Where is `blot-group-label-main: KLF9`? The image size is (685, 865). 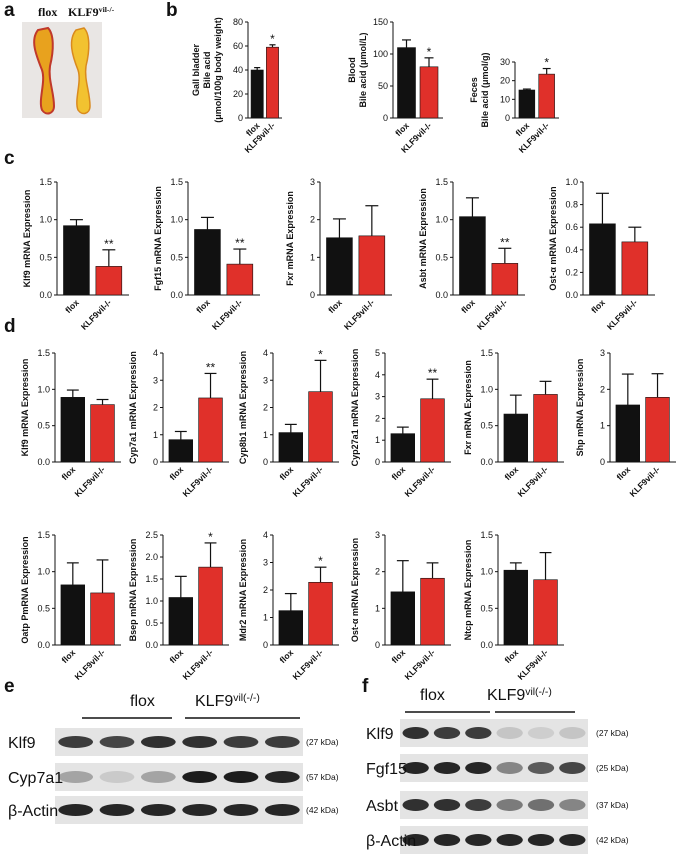 blot-group-label-main: KLF9 is located at coordinates (214, 701).